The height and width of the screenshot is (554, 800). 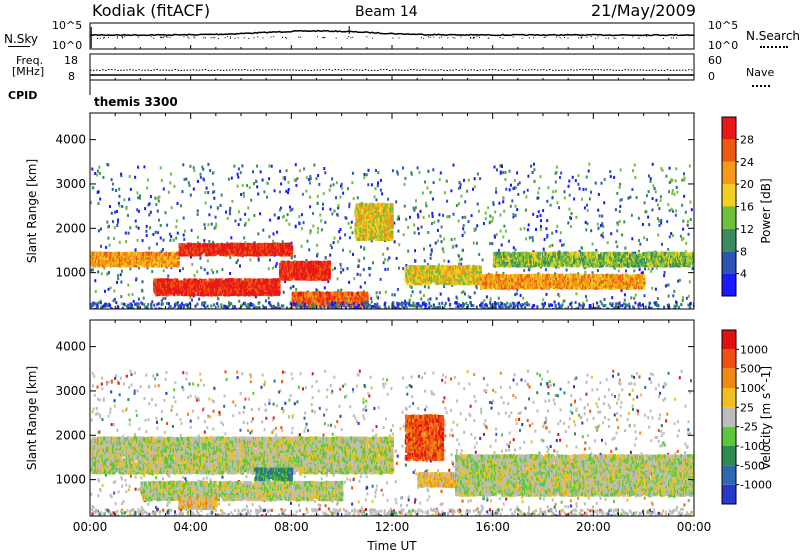 I want to click on freq-label-line1: Freq., so click(x=30, y=60).